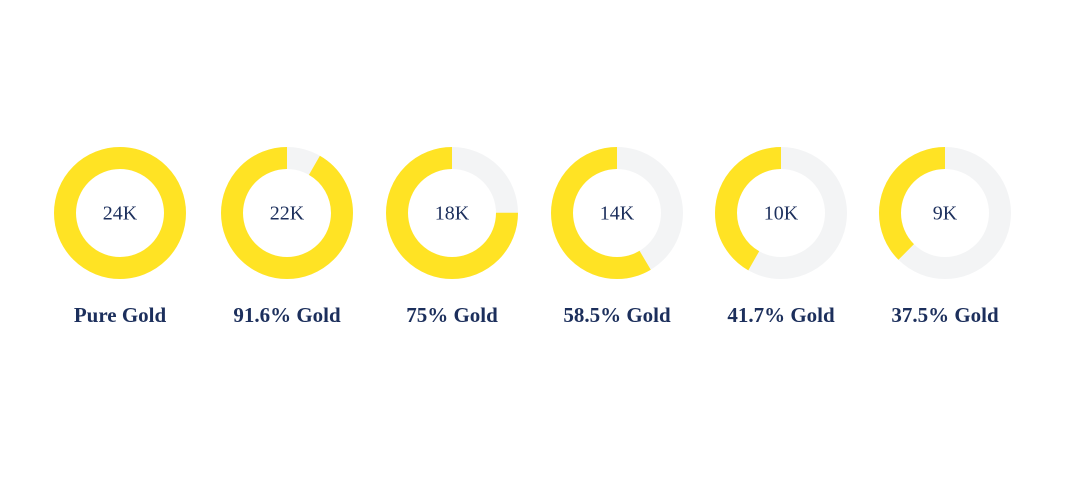 The image size is (1066, 479). Describe the element at coordinates (287, 315) in the screenshot. I see `donut-caption: 91.6% Gold` at that location.